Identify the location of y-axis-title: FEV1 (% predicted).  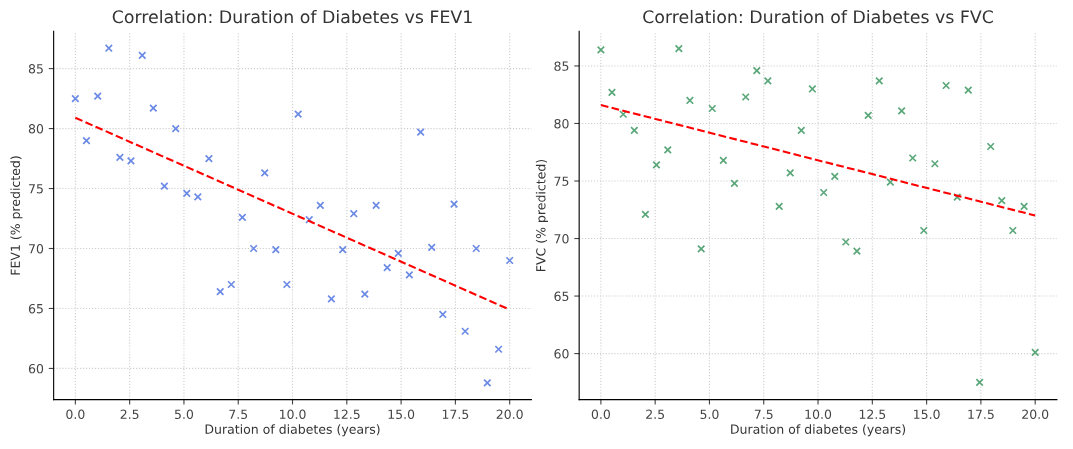
(16, 215).